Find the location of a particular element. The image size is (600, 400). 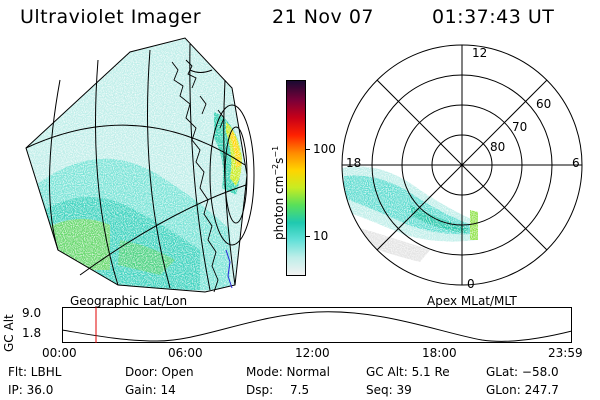

status-ip: IP: 36.0 is located at coordinates (31, 390).